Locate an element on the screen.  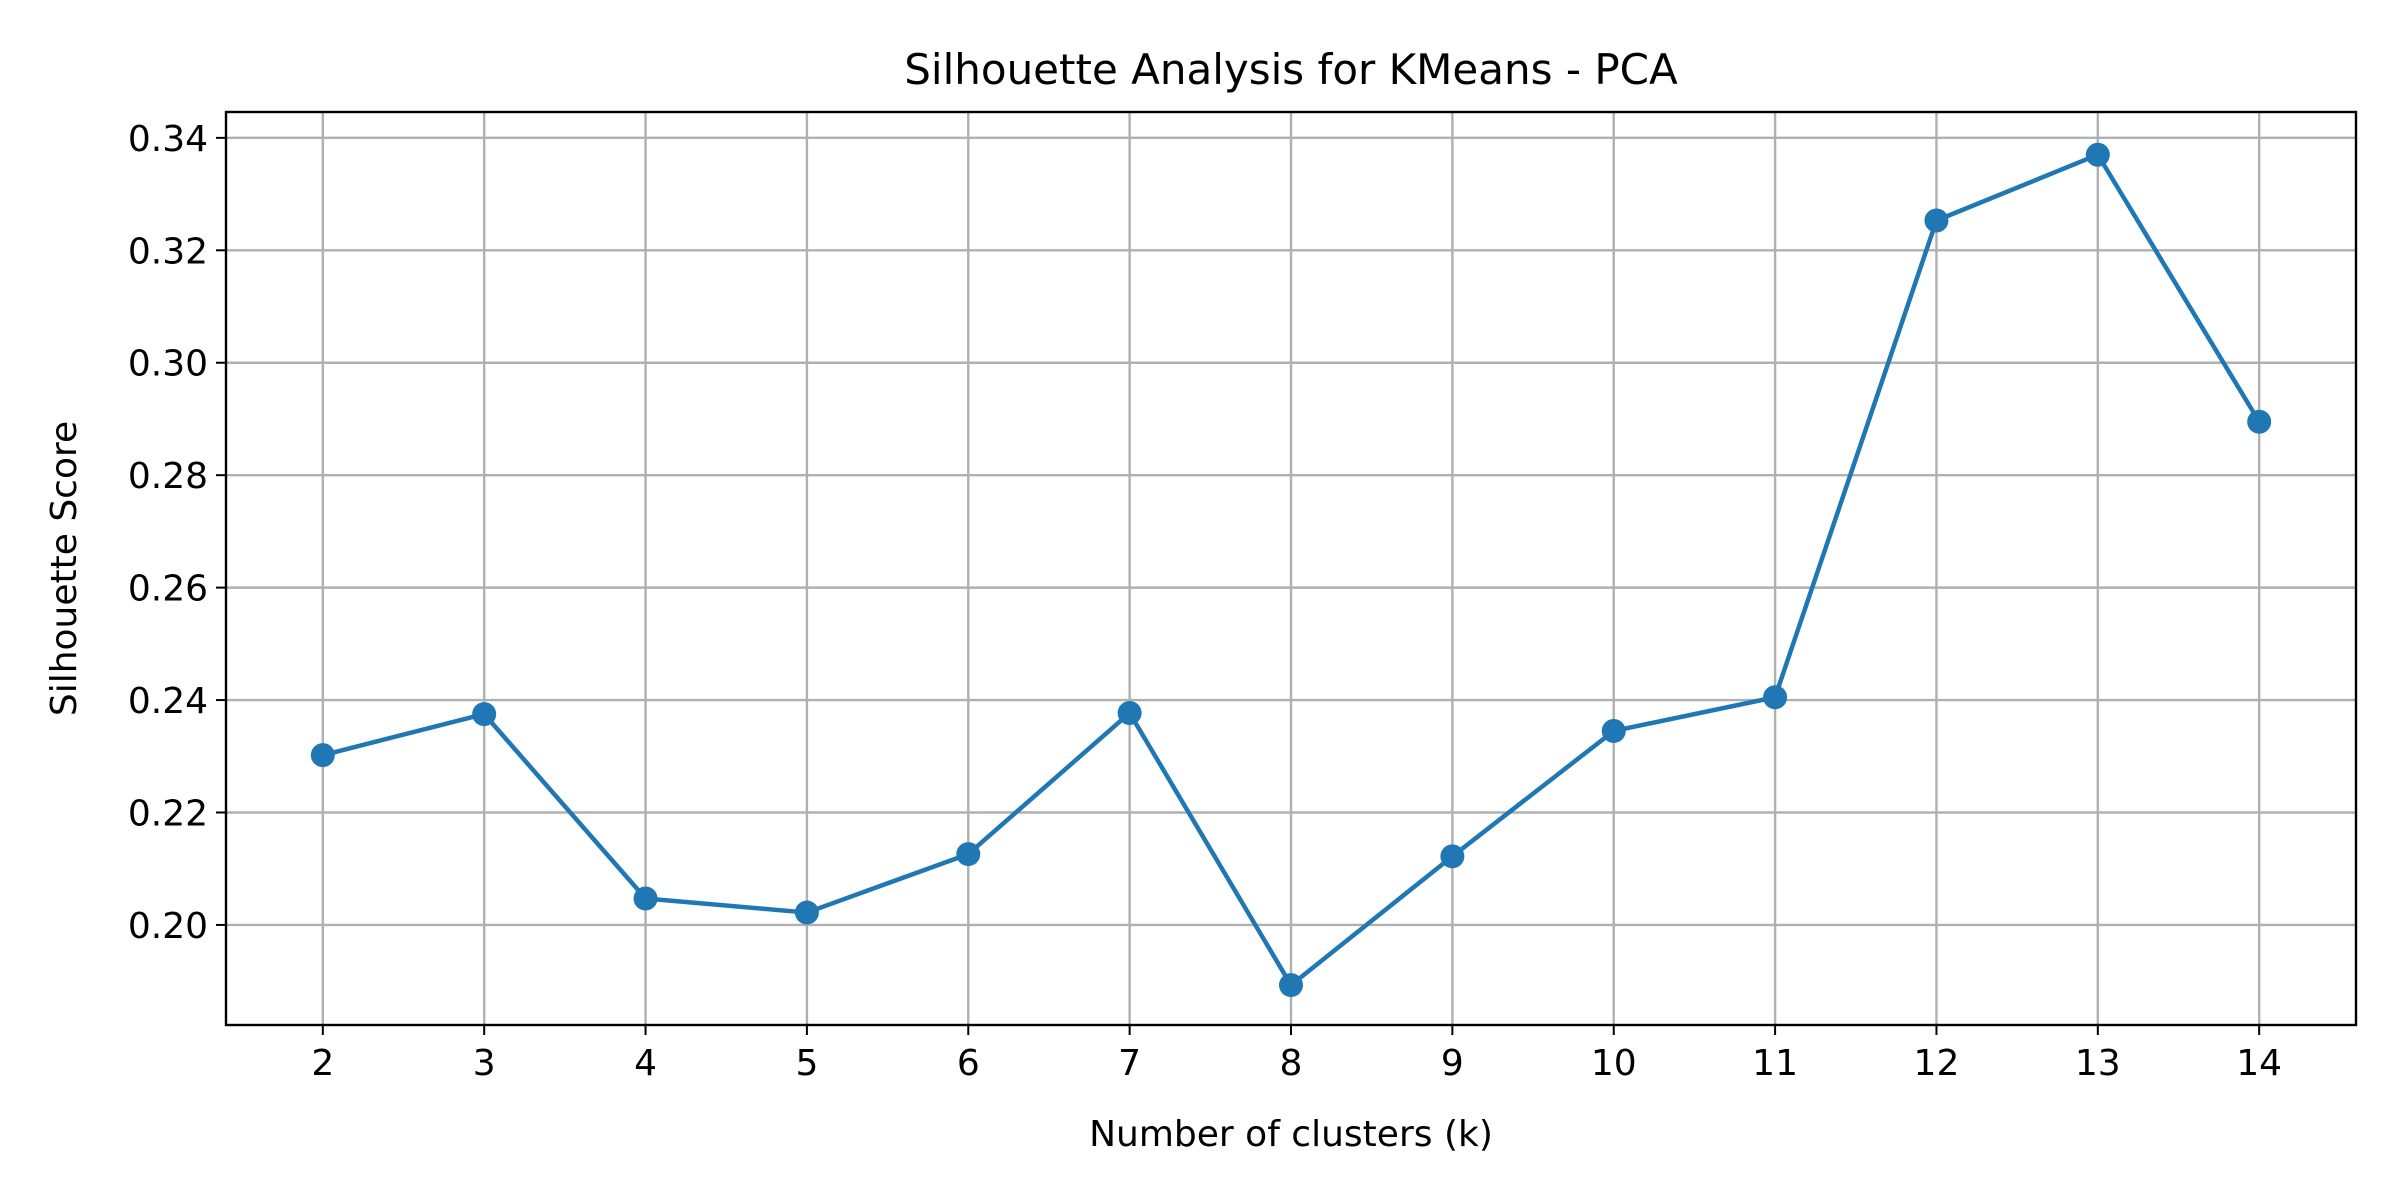
y-tick-label: 0.26 is located at coordinates (168, 589).